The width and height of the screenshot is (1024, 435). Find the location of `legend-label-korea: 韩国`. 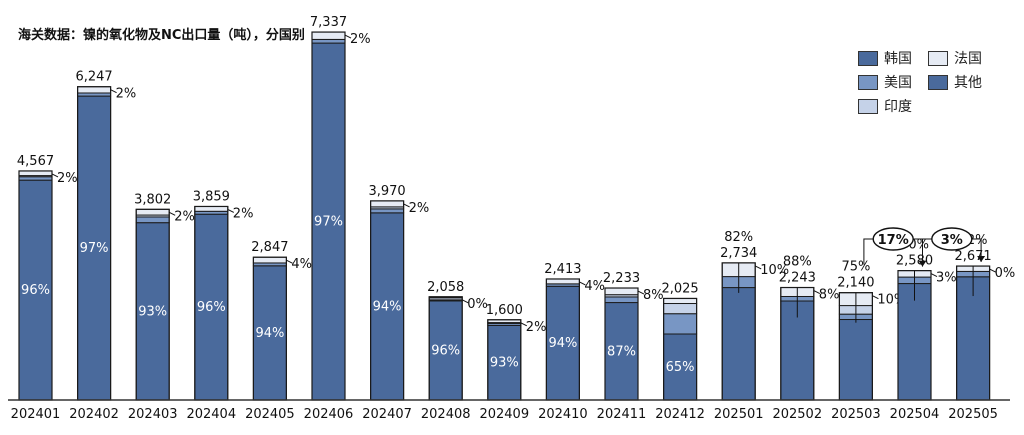

legend-label-korea: 韩国 is located at coordinates (898, 59).